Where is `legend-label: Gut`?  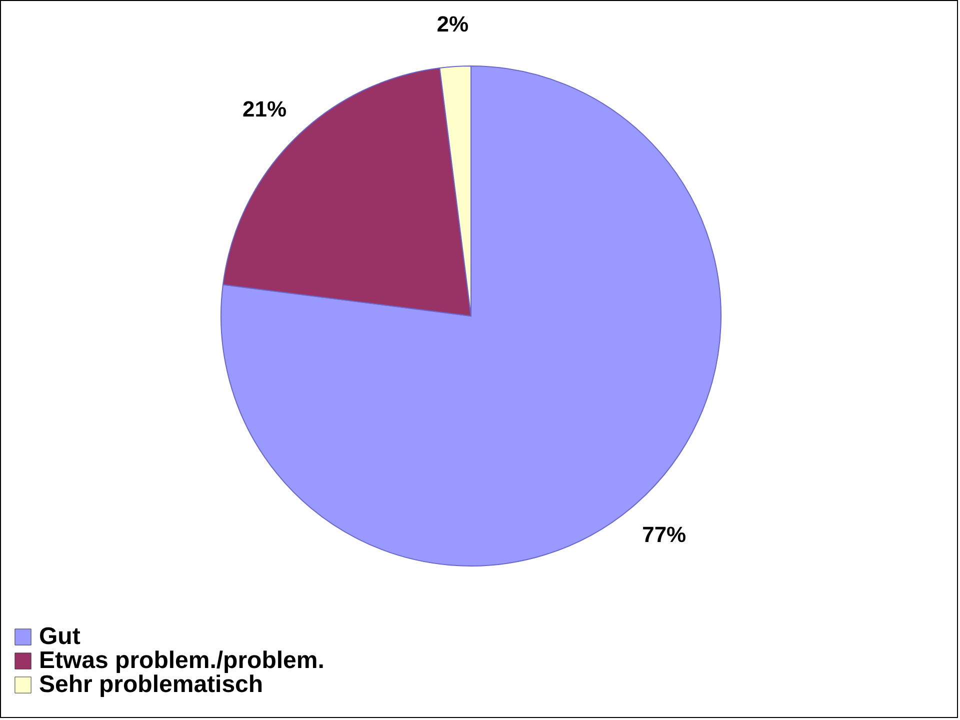
legend-label: Gut is located at coordinates (59, 636).